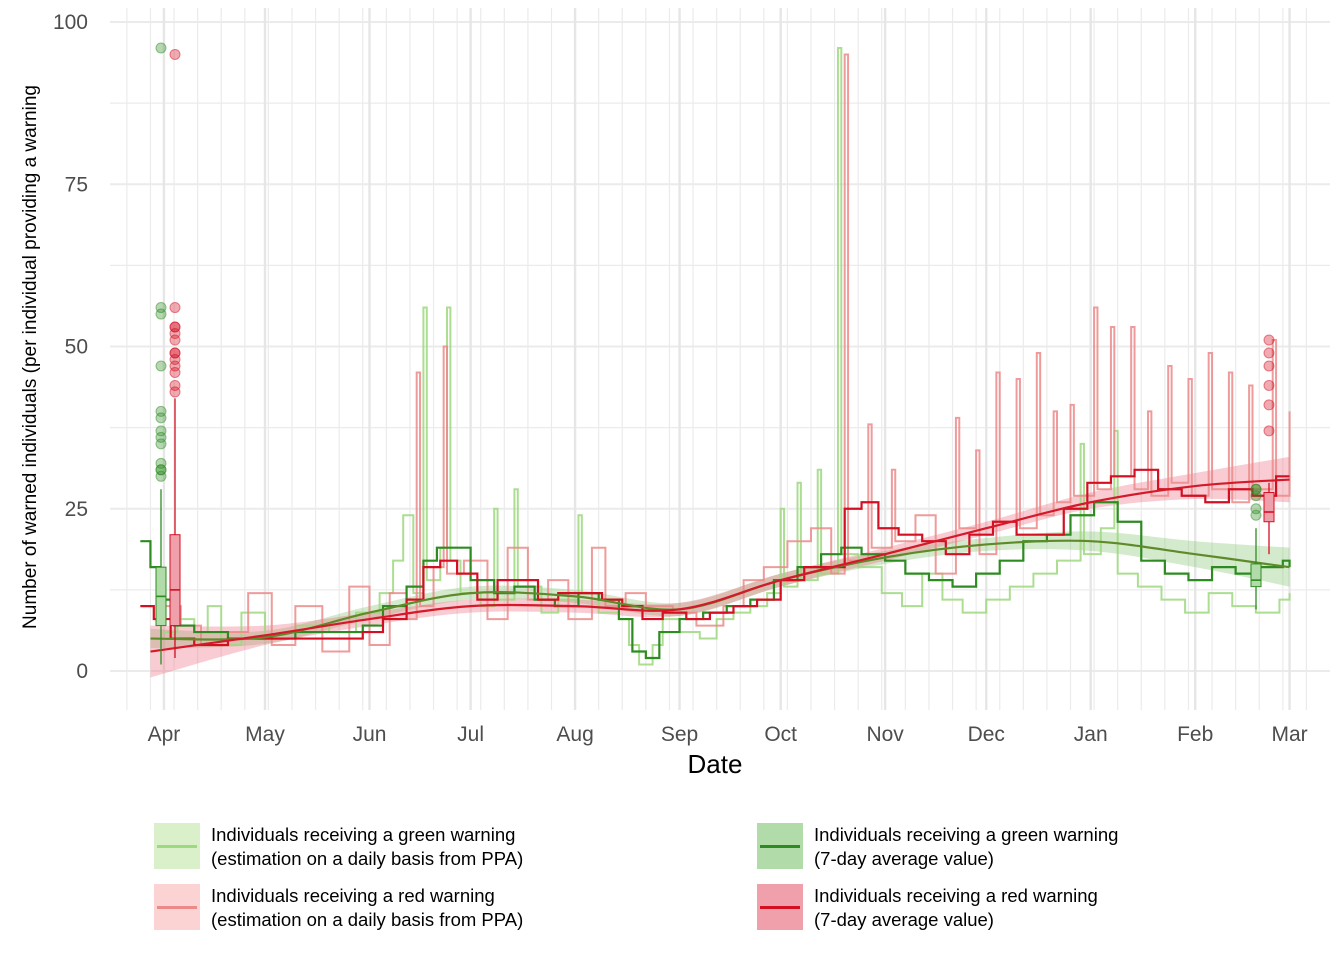  Describe the element at coordinates (370, 734) in the screenshot. I see `x-tick-label: Jun` at that location.